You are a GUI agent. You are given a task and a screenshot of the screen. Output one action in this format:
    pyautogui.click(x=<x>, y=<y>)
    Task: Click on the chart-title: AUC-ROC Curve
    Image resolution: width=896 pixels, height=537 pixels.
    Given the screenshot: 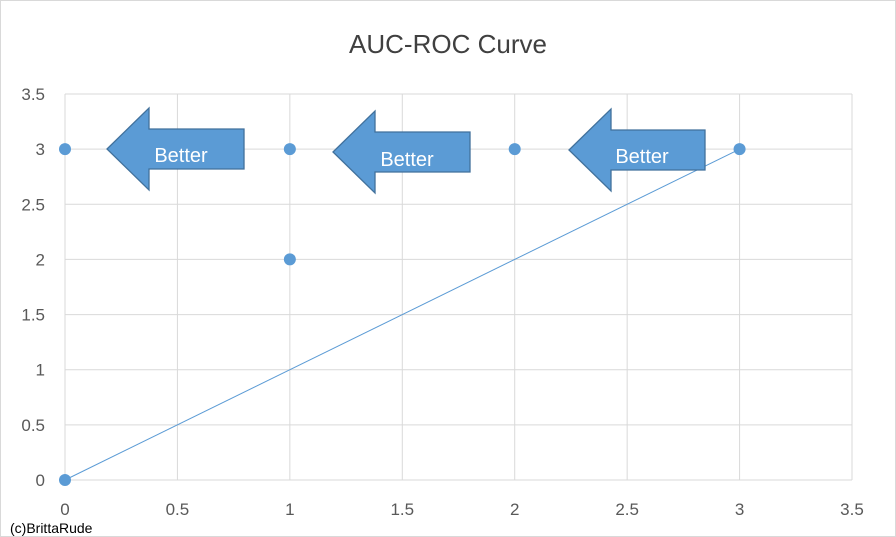 What is the action you would take?
    pyautogui.click(x=448, y=44)
    